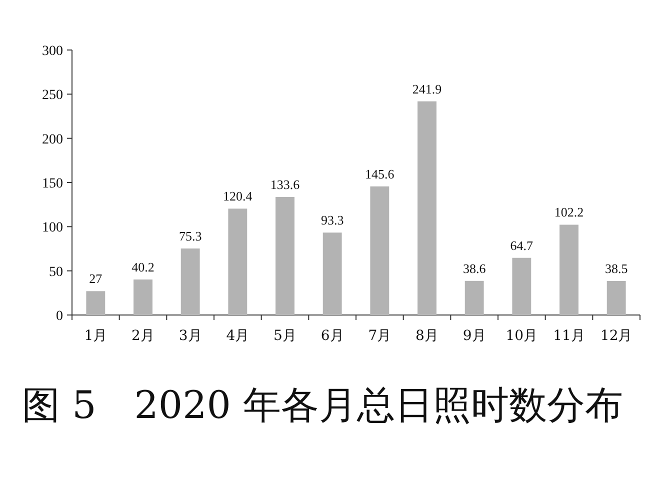 The image size is (670, 503). Describe the element at coordinates (56, 272) in the screenshot. I see `y-tick-label: 50` at that location.